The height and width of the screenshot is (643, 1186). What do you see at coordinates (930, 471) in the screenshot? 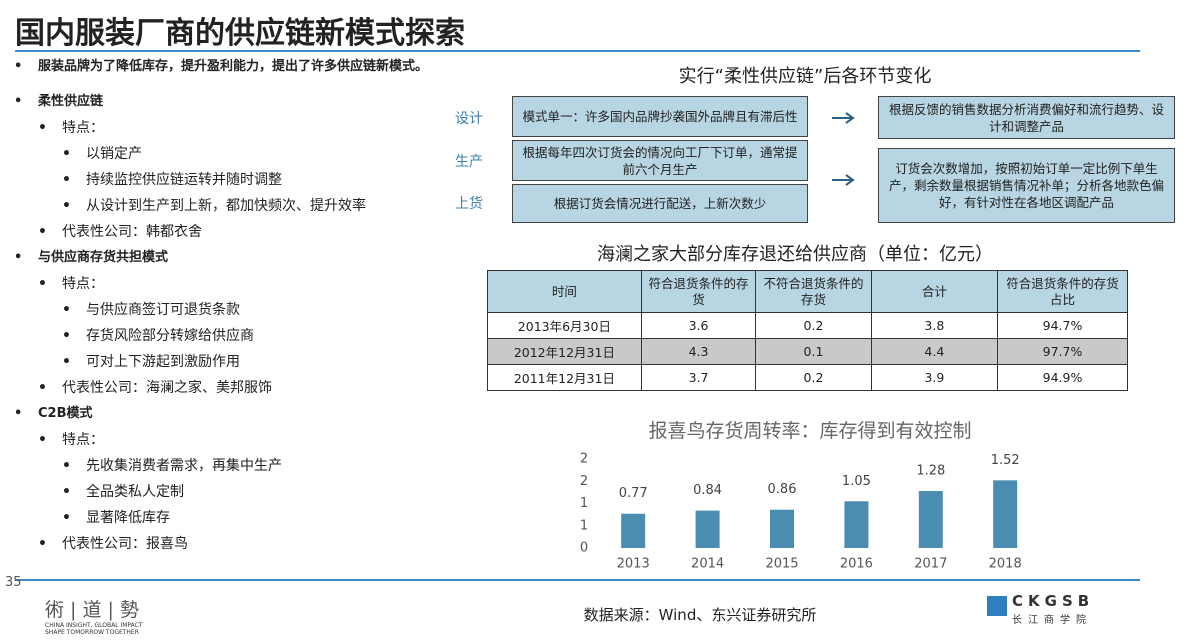
I see `value-label: 1.28` at bounding box center [930, 471].